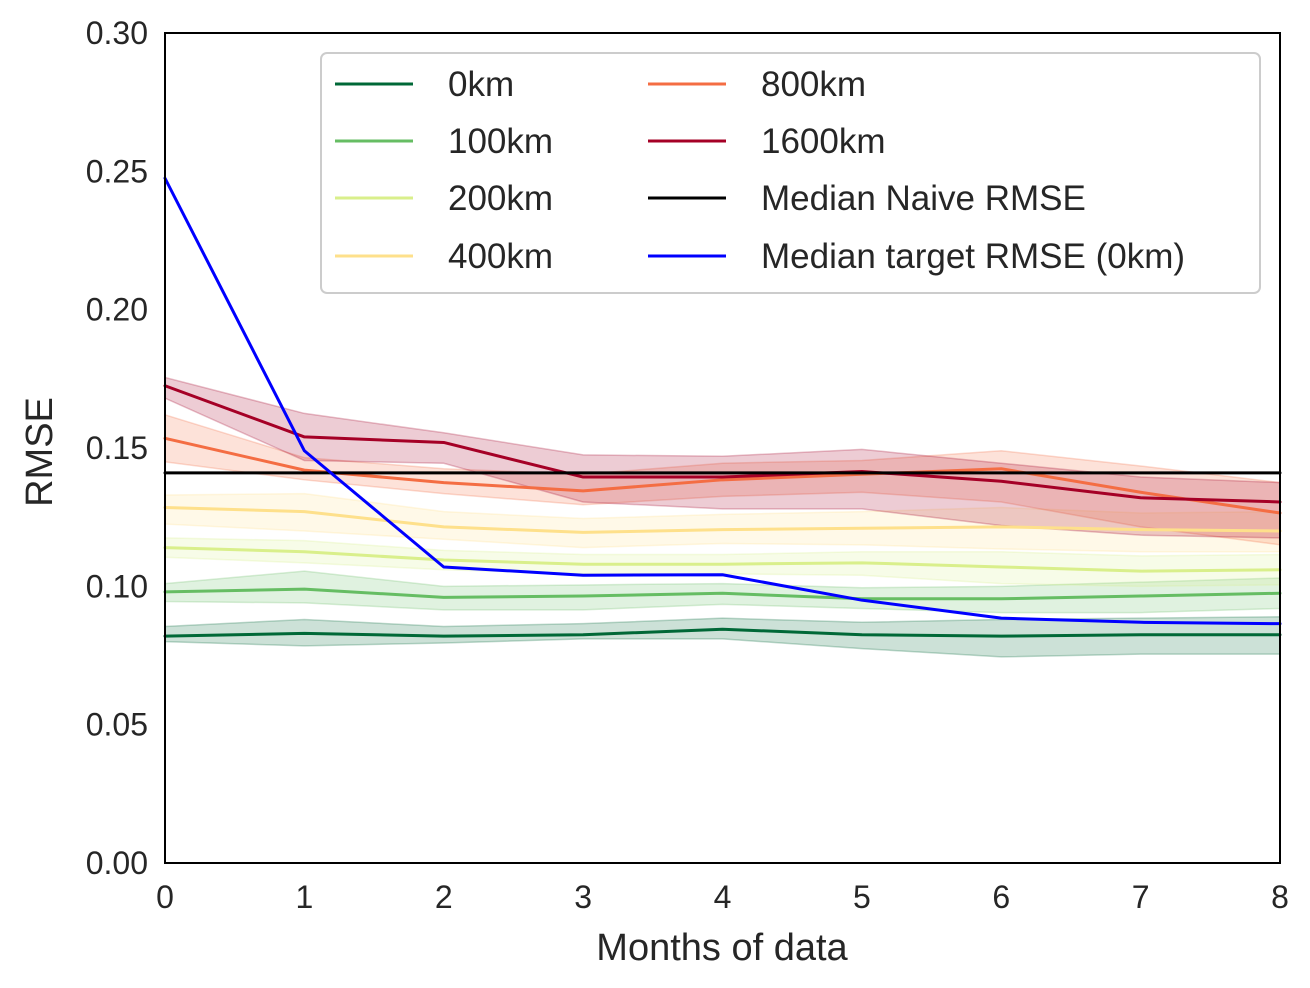  Describe the element at coordinates (583, 897) in the screenshot. I see `x-tick-label: 3` at that location.